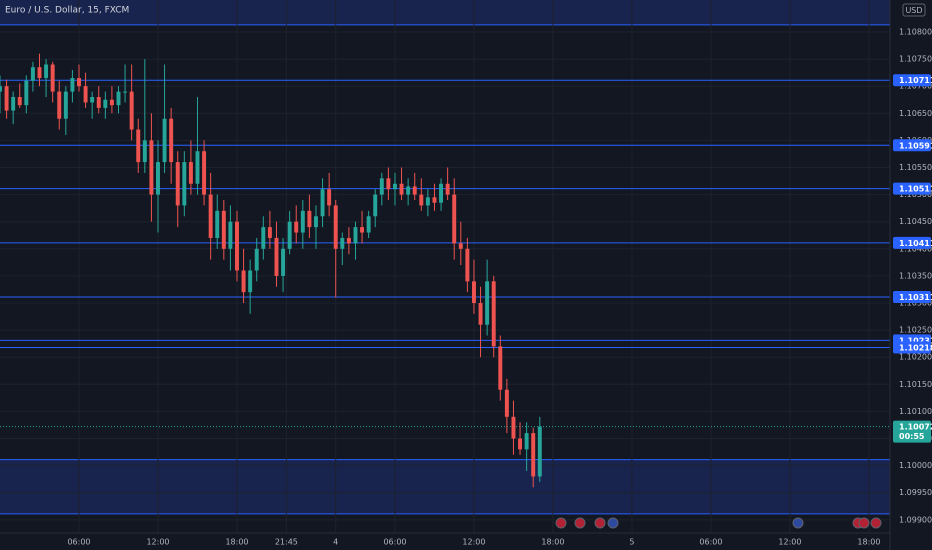 Image resolution: width=932 pixels, height=550 pixels. I want to click on currency-label: USD, so click(913, 10).